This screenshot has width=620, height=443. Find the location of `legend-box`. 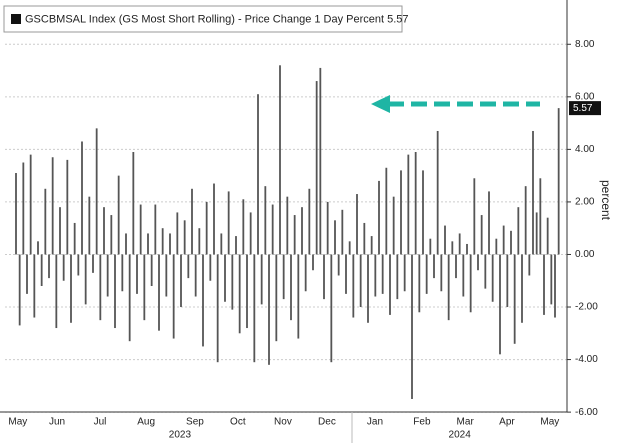

legend-box is located at coordinates (203, 19).